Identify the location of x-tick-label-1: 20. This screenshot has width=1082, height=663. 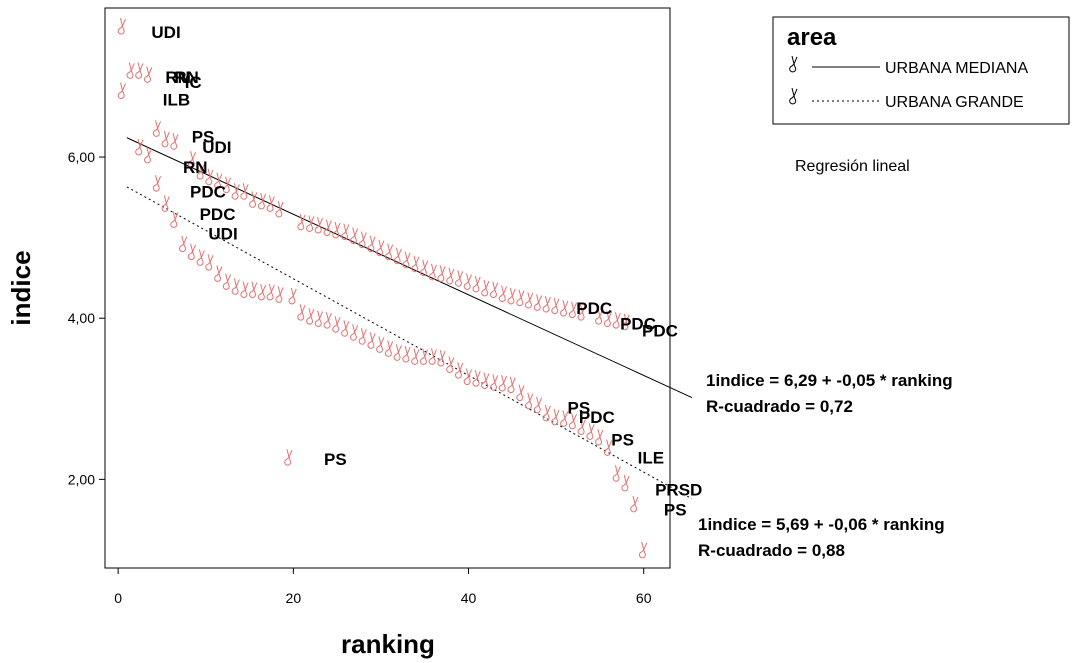
(294, 598).